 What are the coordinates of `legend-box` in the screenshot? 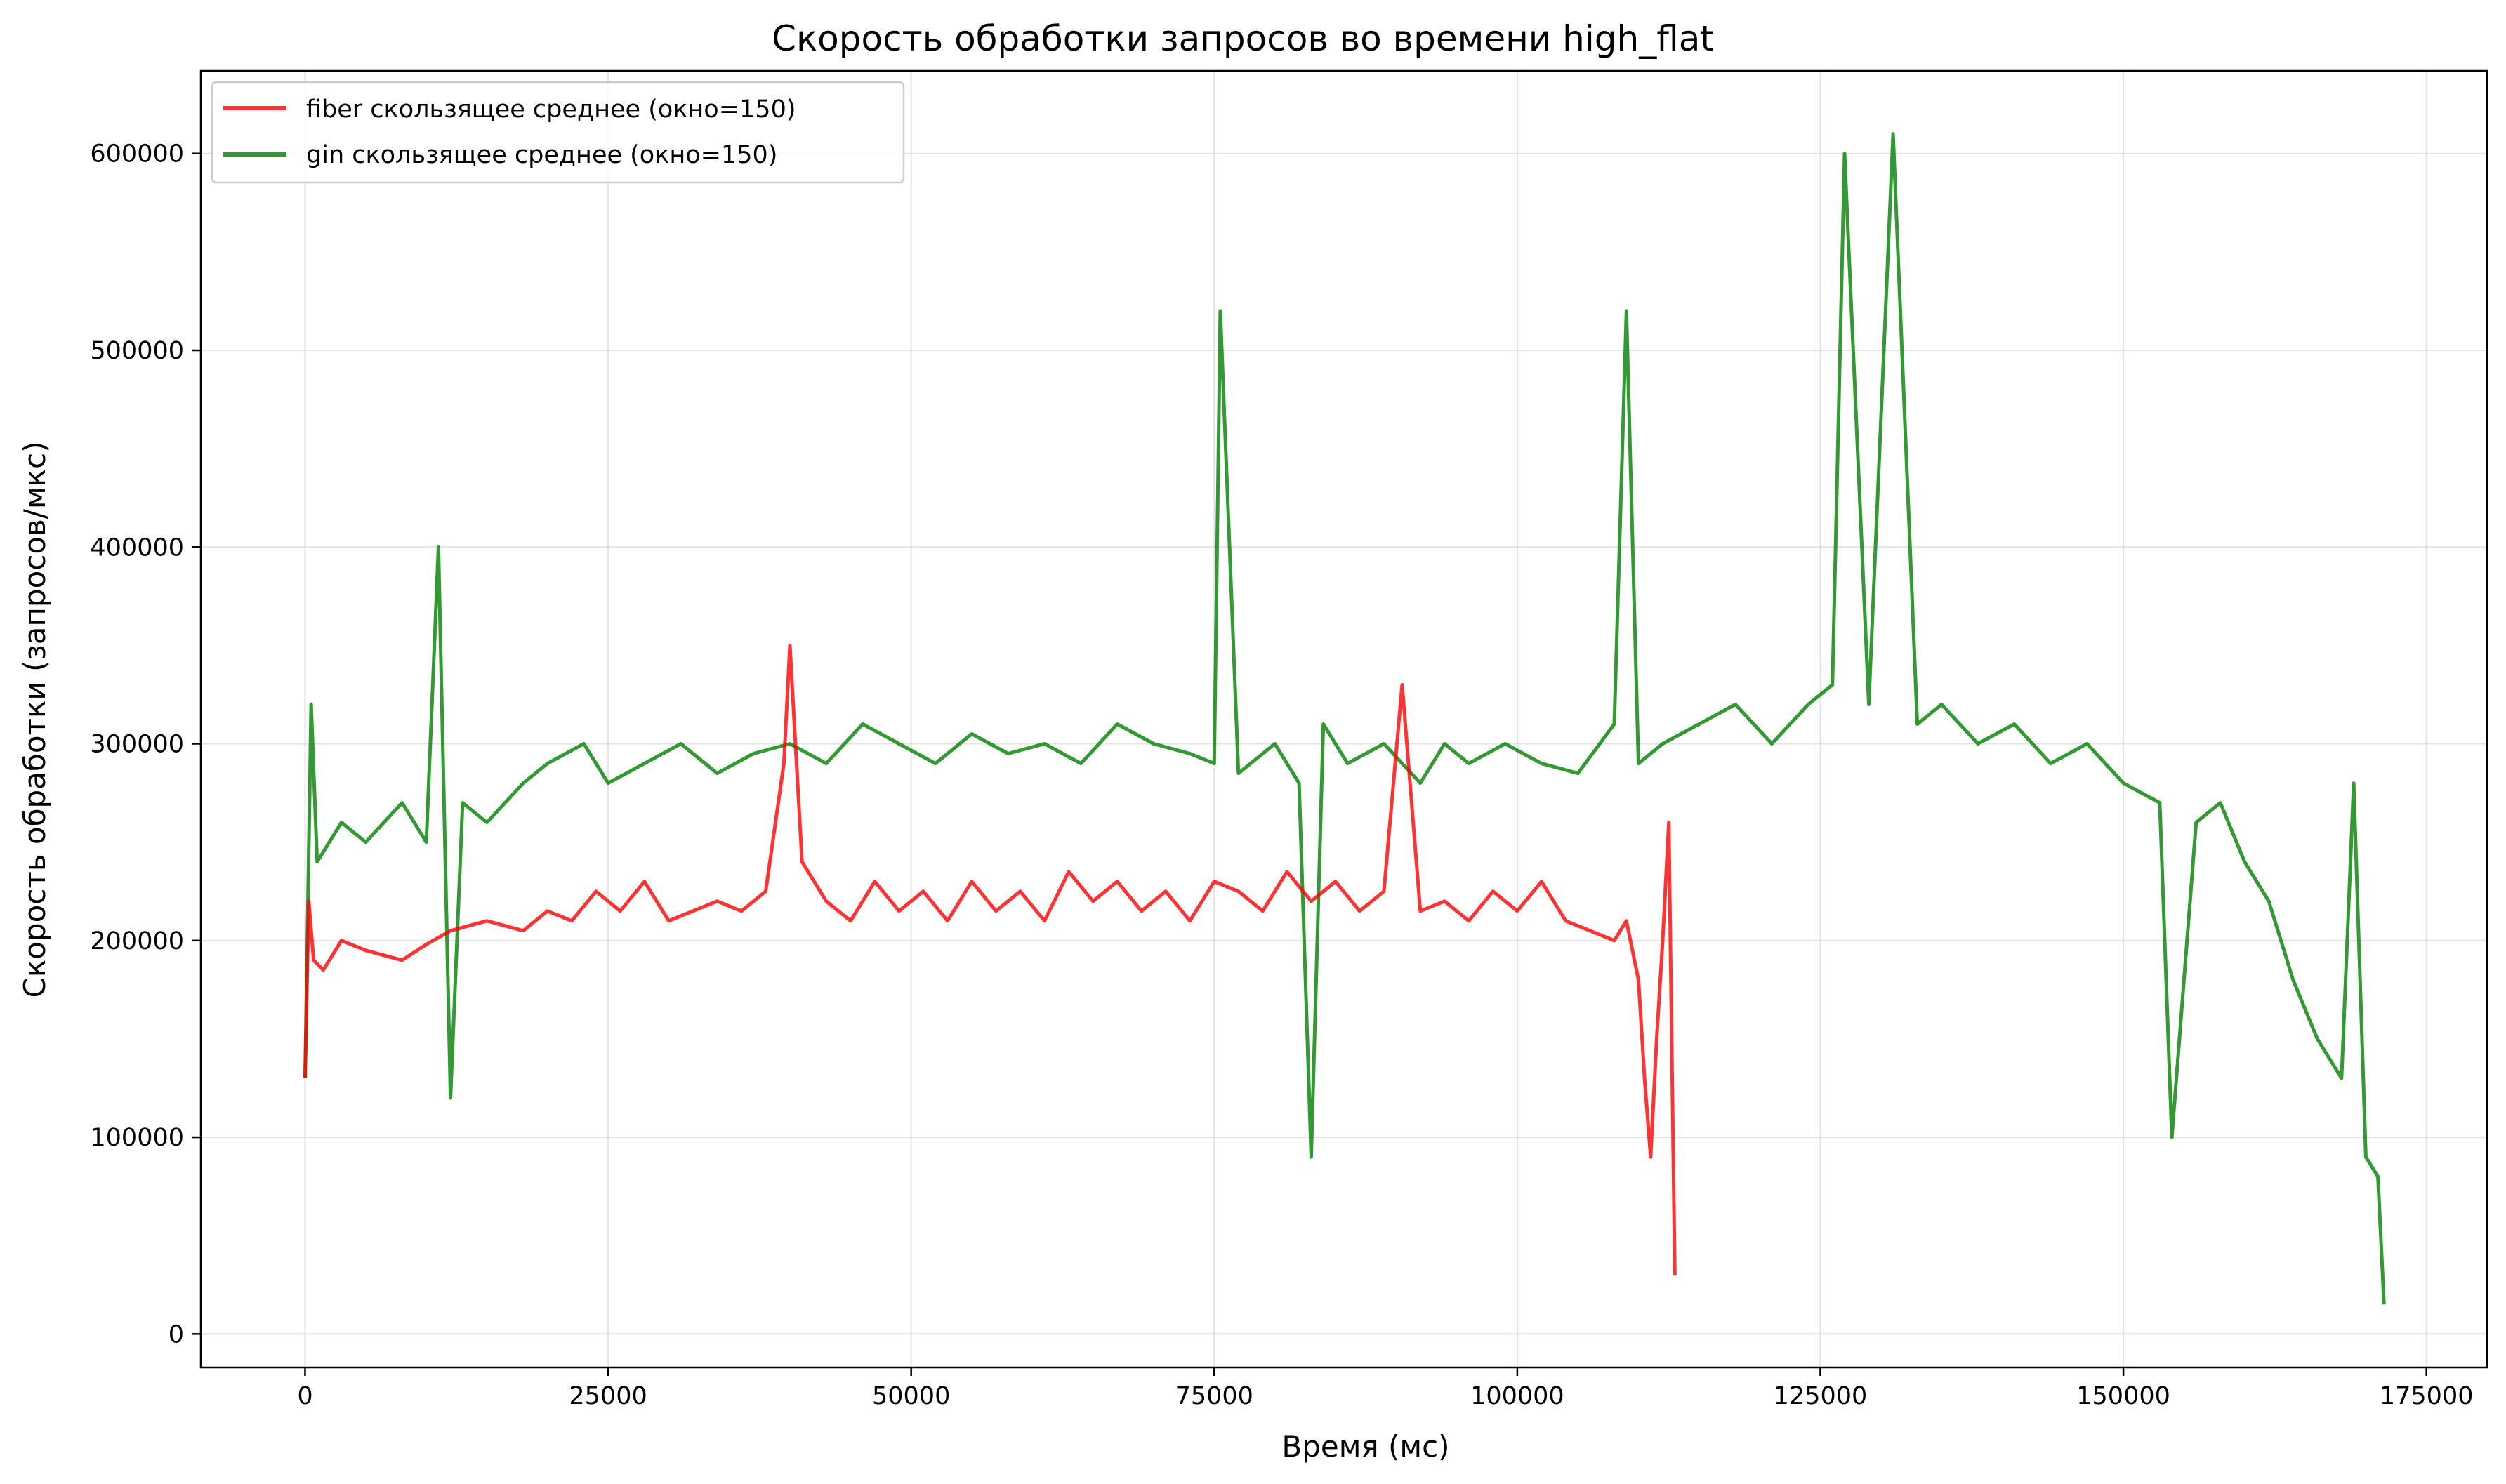 It's located at (558, 132).